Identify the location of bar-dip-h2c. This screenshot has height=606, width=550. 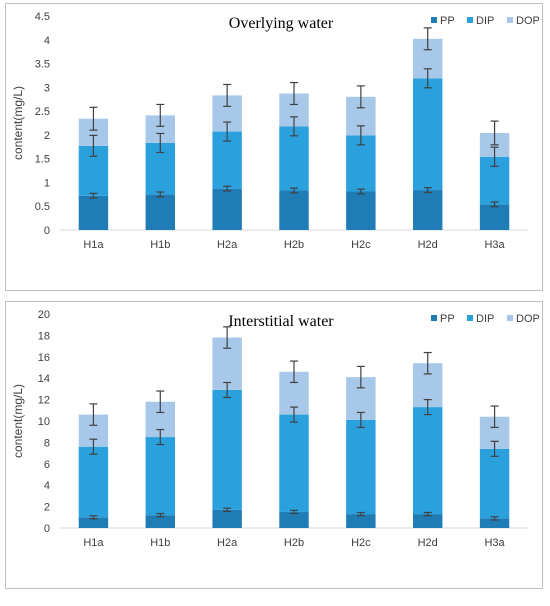
(361, 467).